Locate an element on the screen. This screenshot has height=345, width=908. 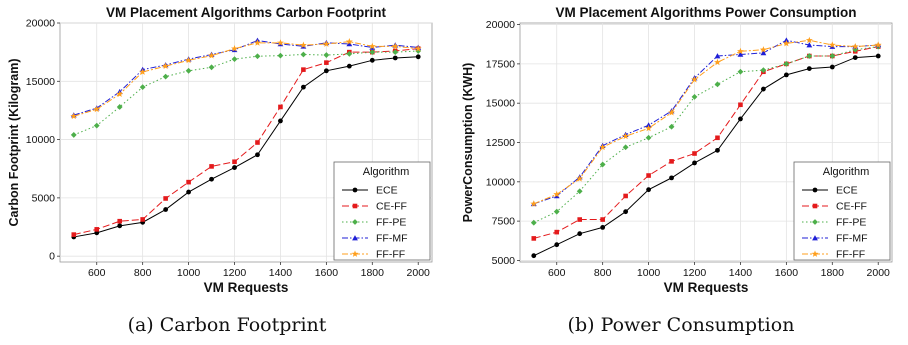
legend-entry-ff-pe: FF-PE is located at coordinates (851, 223).